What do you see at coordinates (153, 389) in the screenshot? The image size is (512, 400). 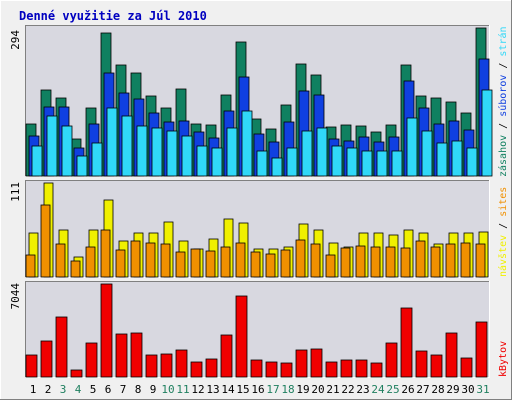 I see `x-tick-label-day-9: 9` at bounding box center [153, 389].